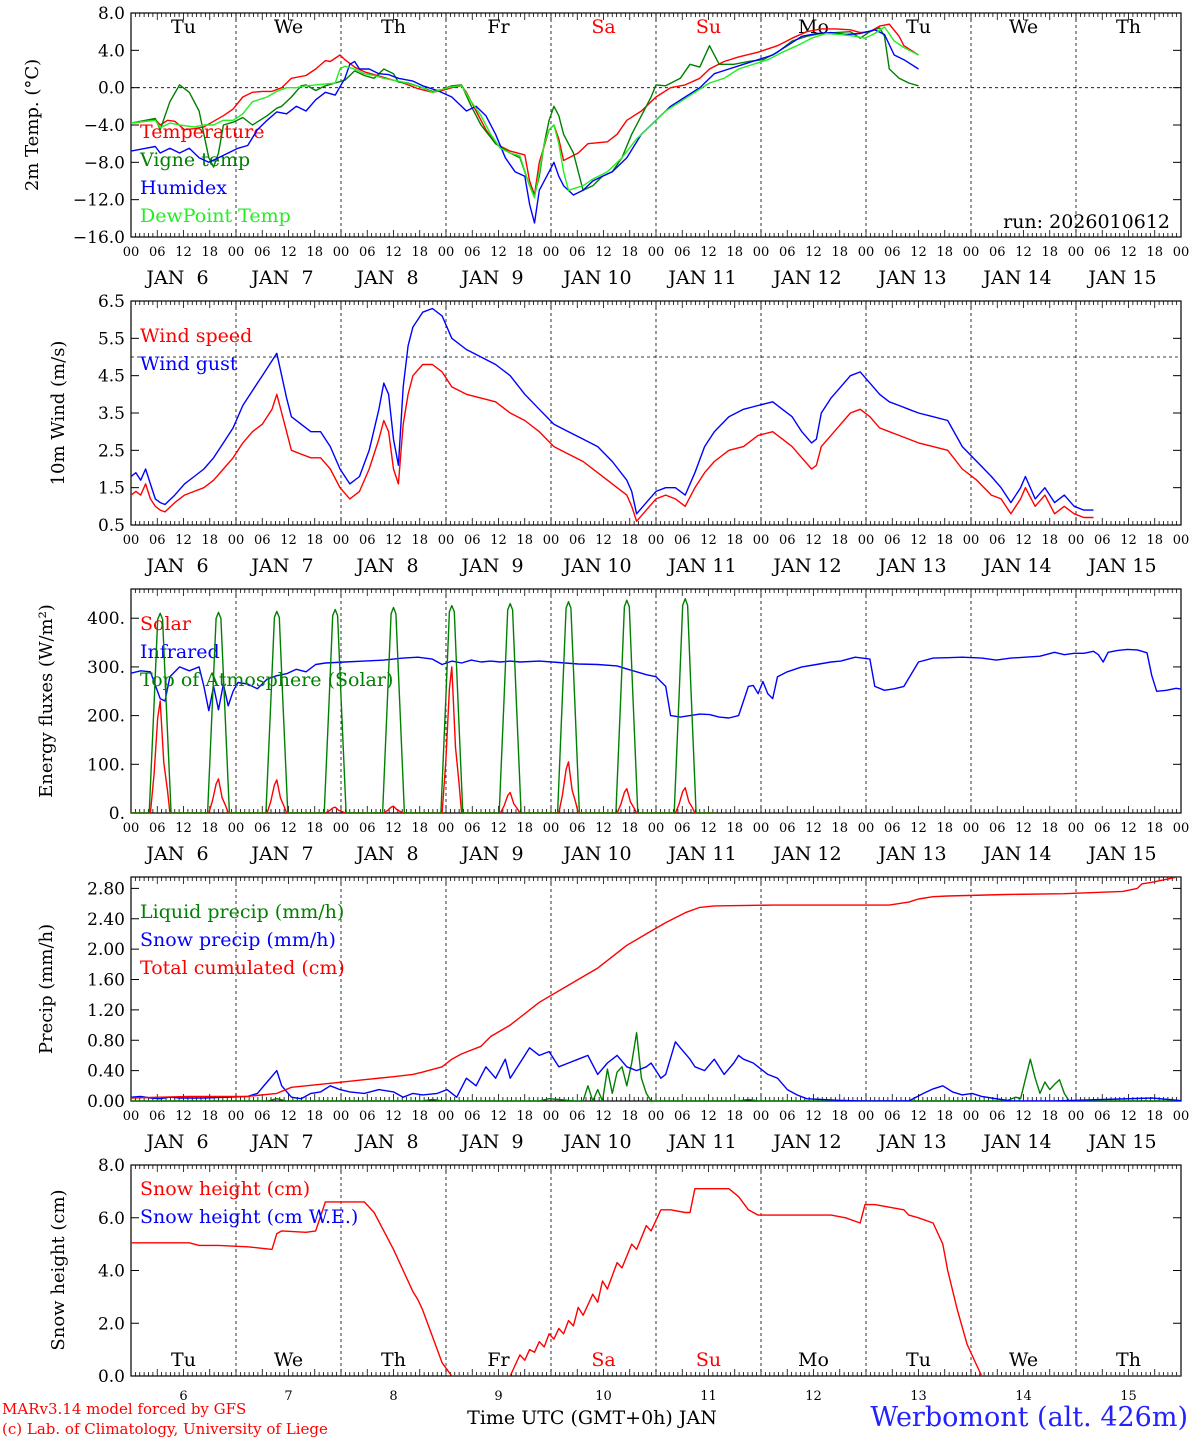  What do you see at coordinates (911, 278) in the screenshot?
I see `date-label: JAN 13` at bounding box center [911, 278].